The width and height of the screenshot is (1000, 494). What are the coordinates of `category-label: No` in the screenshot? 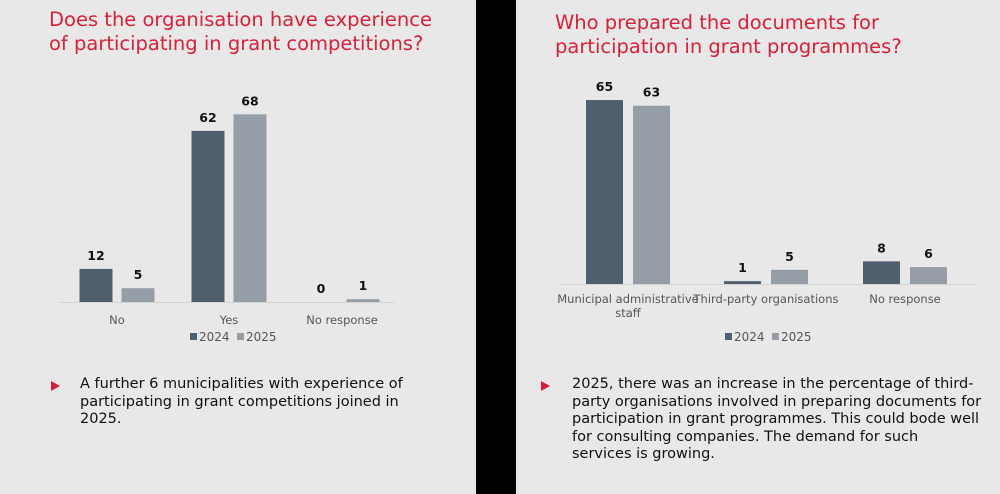 It's located at (117, 320).